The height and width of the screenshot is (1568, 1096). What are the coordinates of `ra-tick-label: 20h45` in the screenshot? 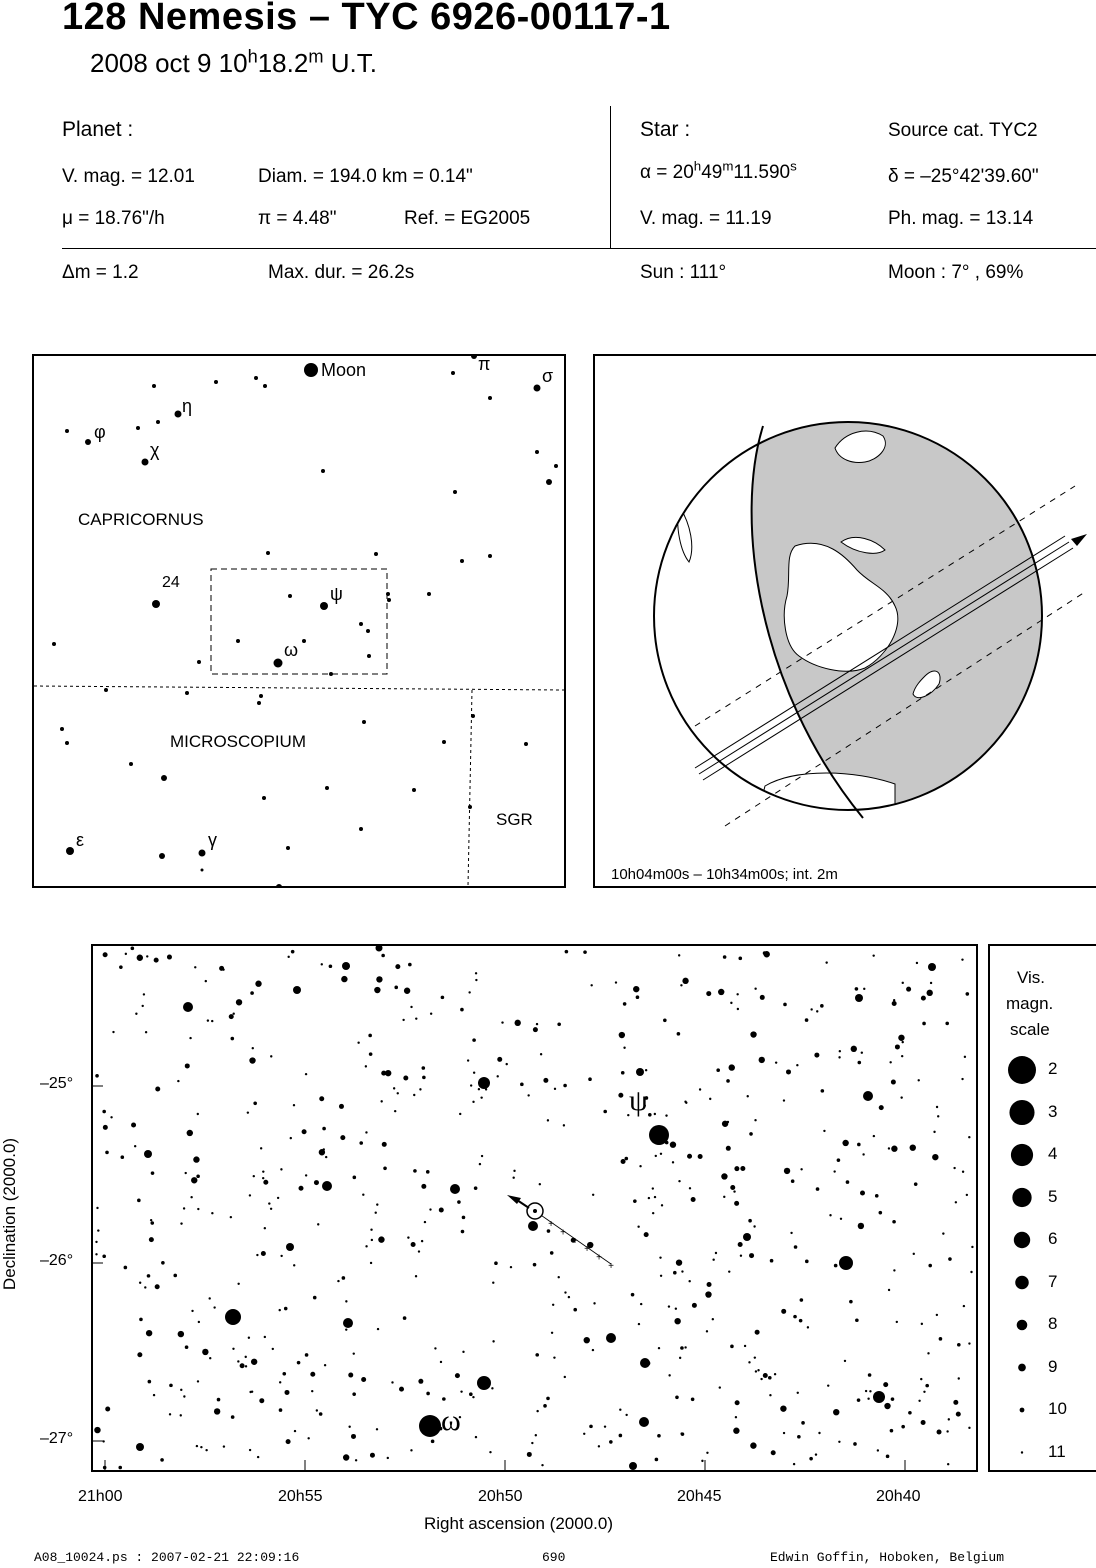 It's located at (699, 1496).